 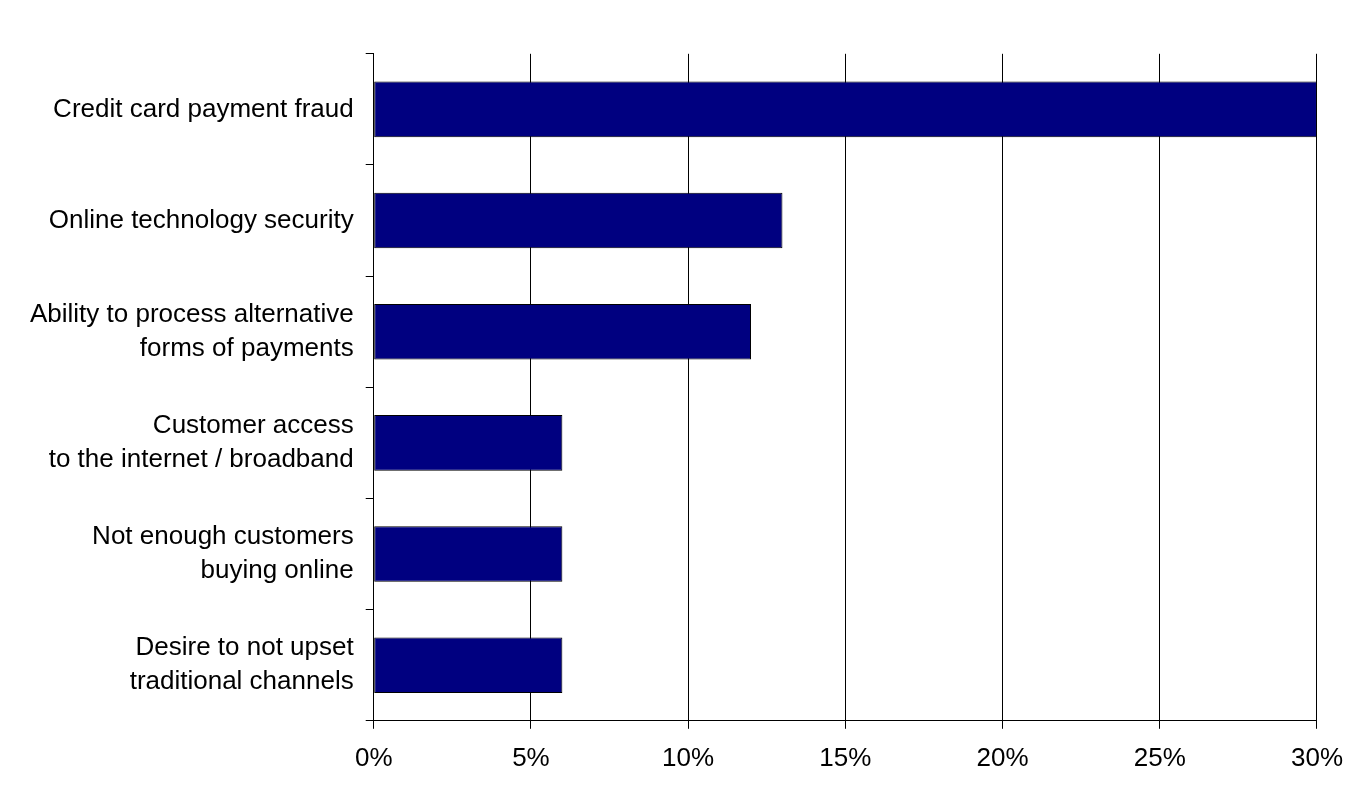 What do you see at coordinates (531, 756) in the screenshot?
I see `x-tick-label: 5%` at bounding box center [531, 756].